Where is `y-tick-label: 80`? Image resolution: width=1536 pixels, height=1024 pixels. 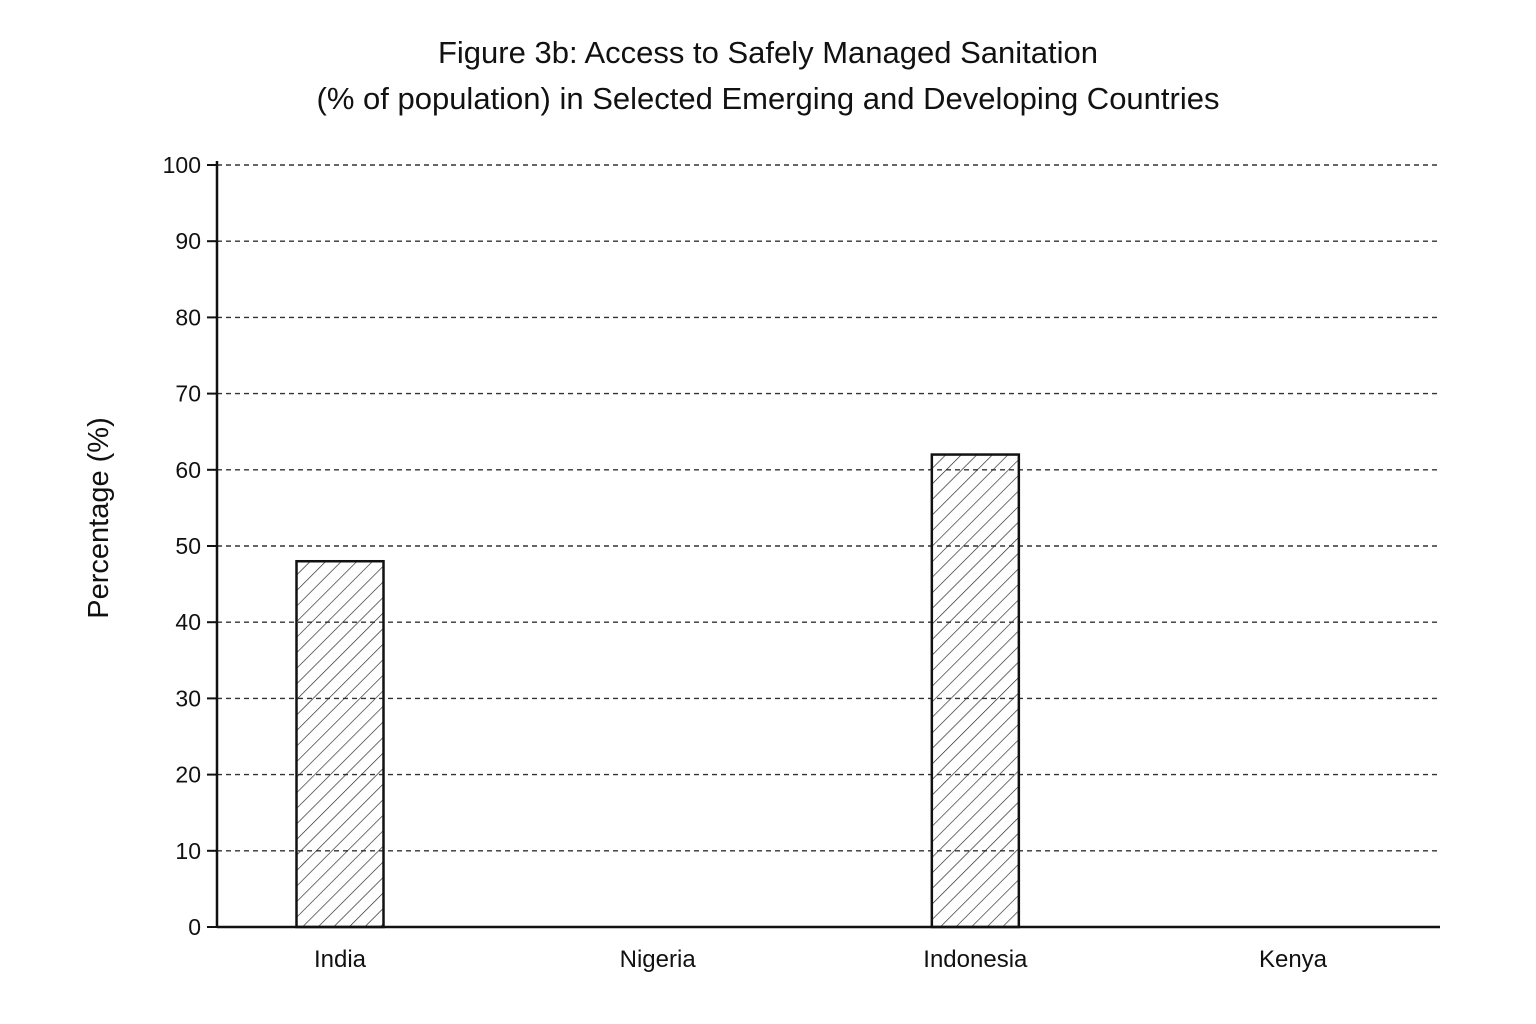
y-tick-label: 80 is located at coordinates (188, 317).